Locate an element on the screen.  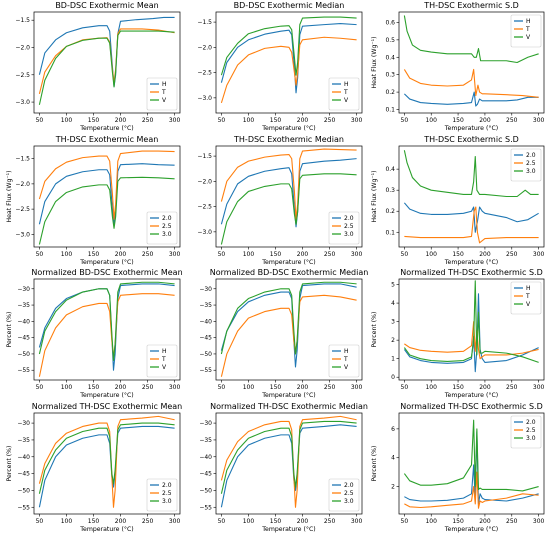
y-tick-label: 0.6 is located at coordinates (390, 22).